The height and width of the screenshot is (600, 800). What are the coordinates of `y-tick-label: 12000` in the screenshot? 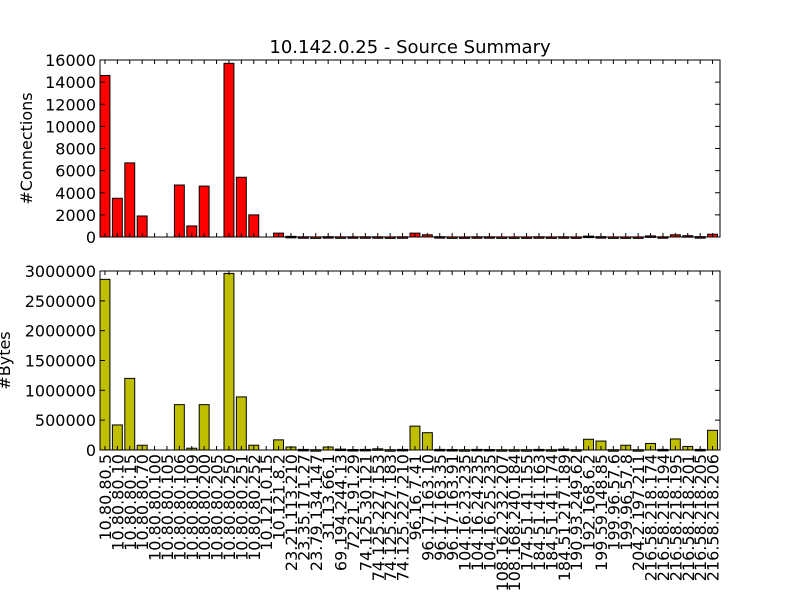 It's located at (70, 104).